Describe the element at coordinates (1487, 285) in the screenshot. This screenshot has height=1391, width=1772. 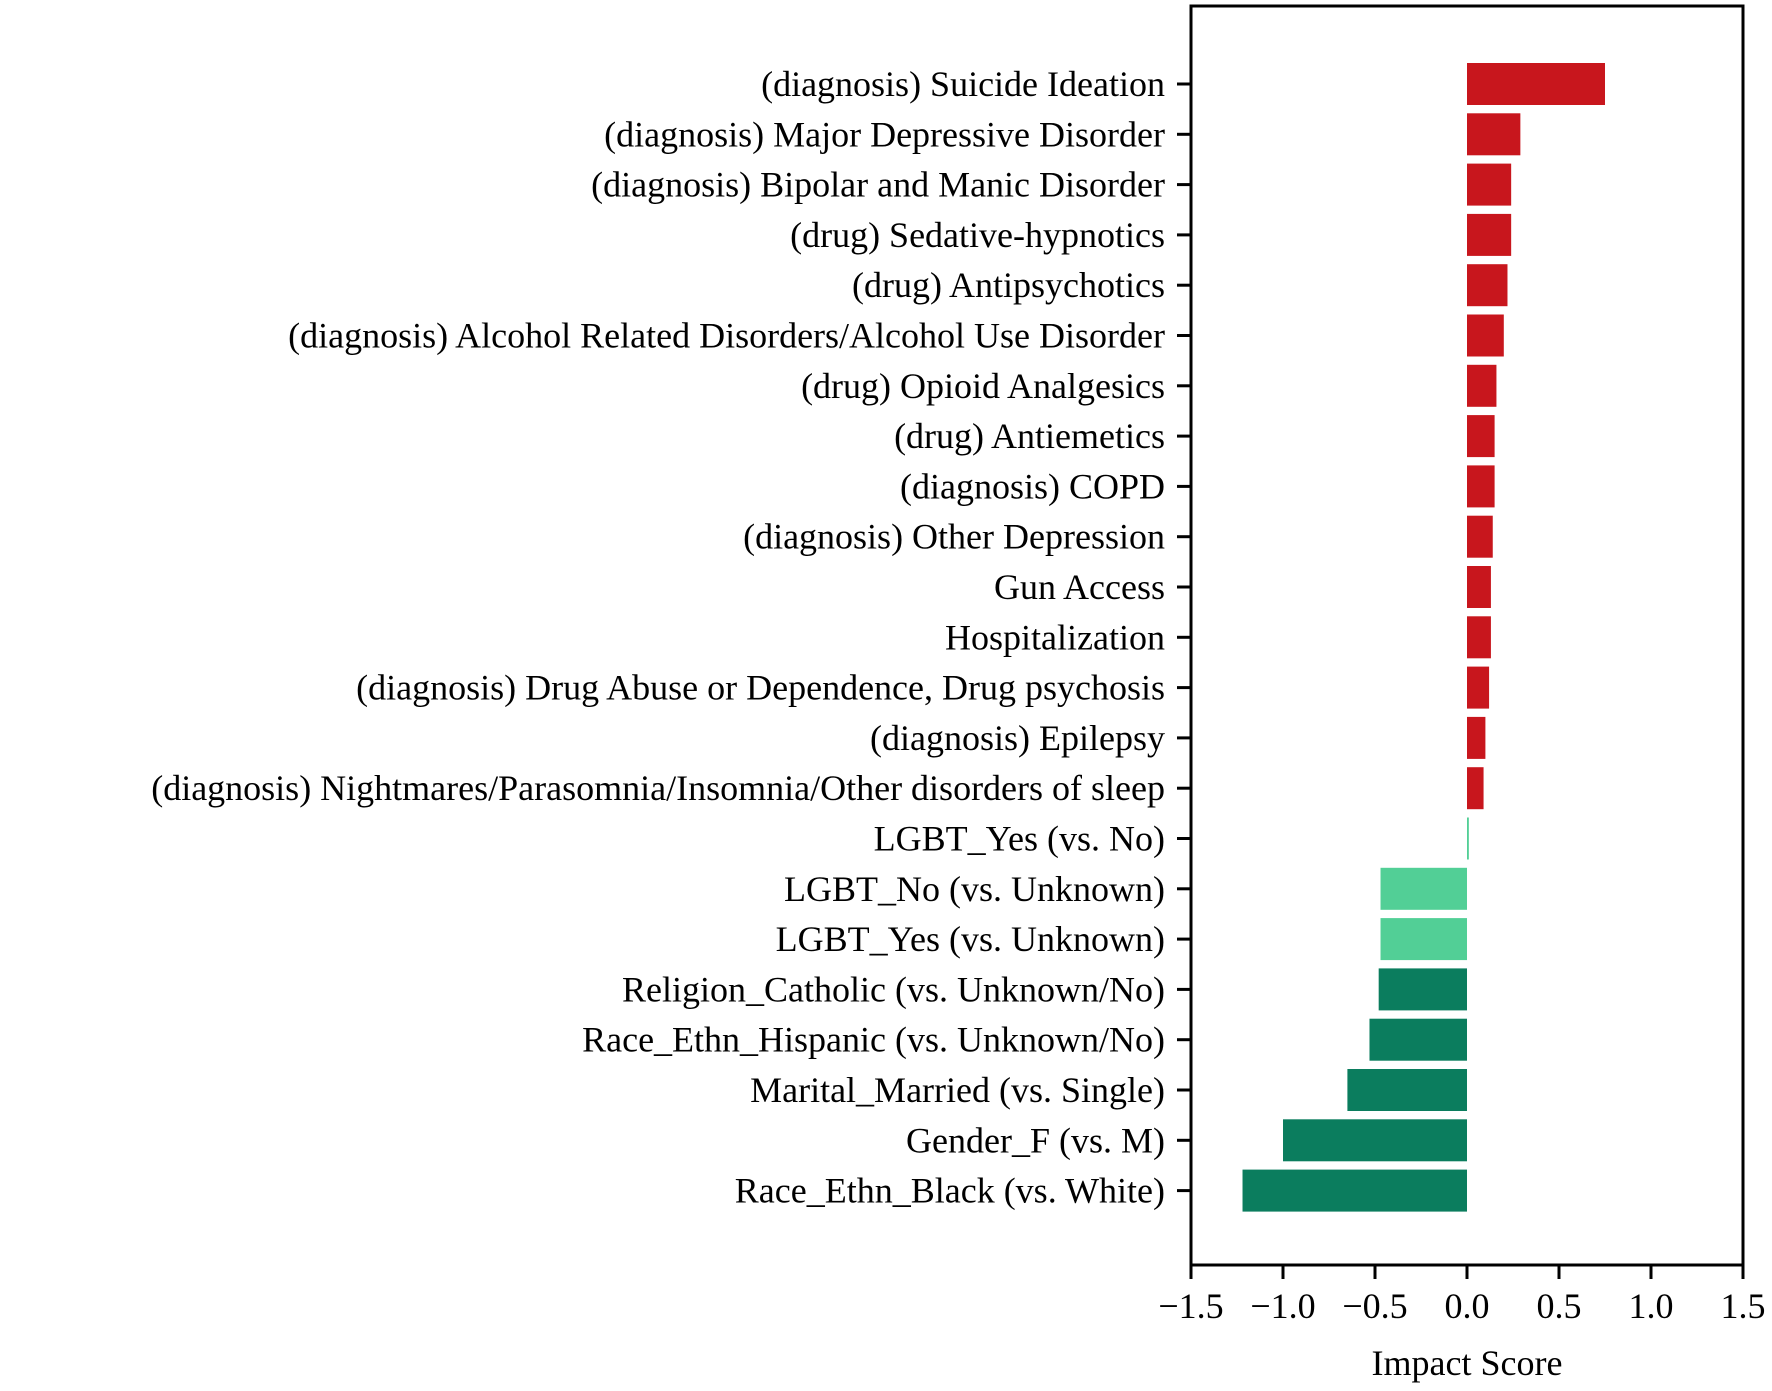
I see `bar-drug-antipsychotics` at that location.